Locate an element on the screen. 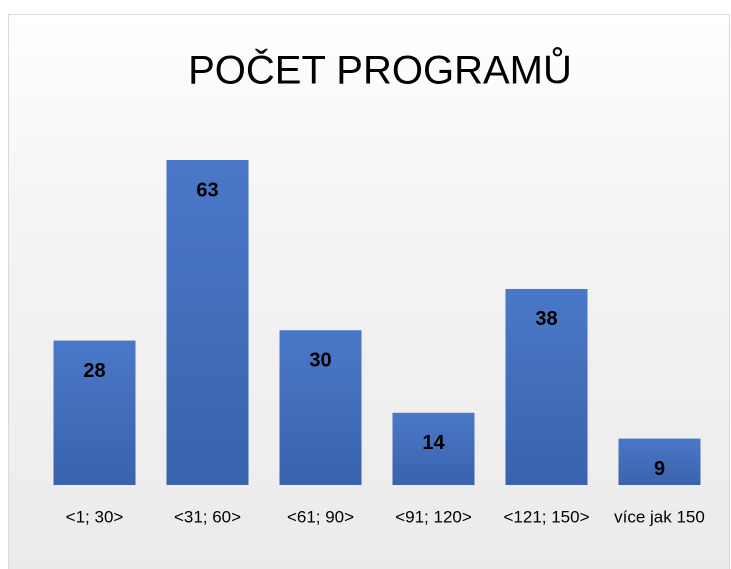  data-label: 30 is located at coordinates (320, 361).